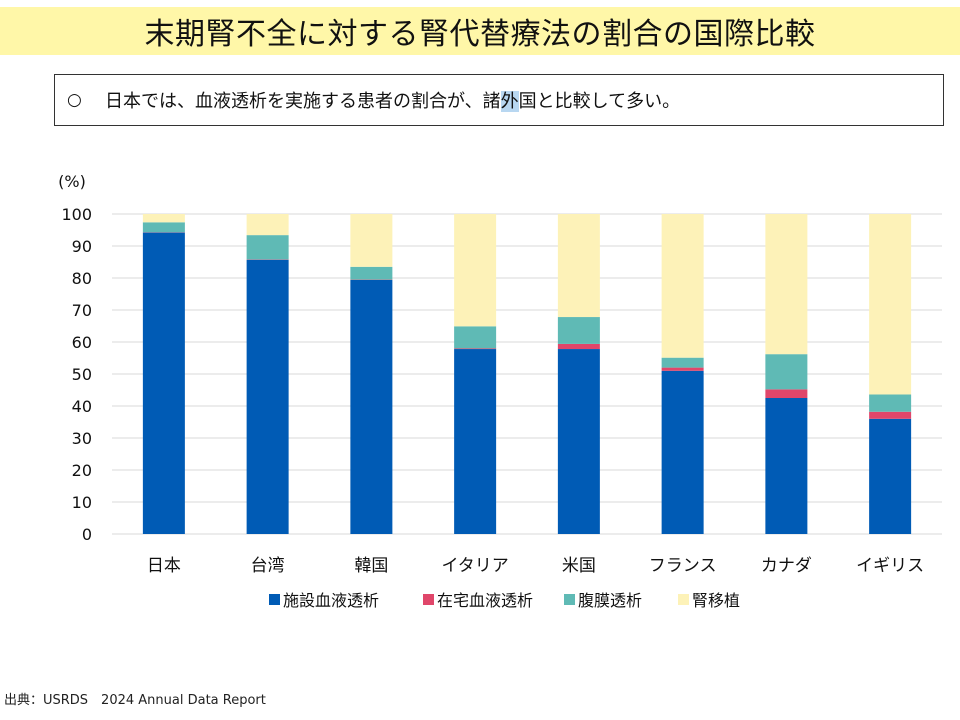 The image size is (960, 720). What do you see at coordinates (87, 534) in the screenshot?
I see `y-tick-label: 0` at bounding box center [87, 534].